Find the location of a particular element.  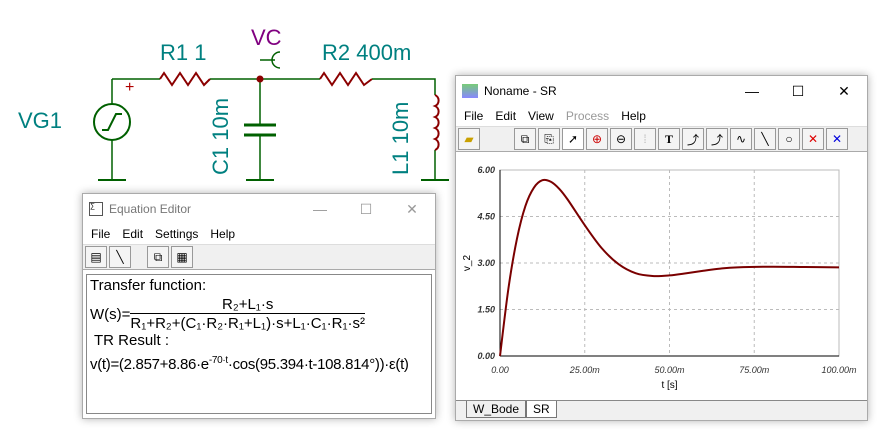

curve-query-icon: ⤴ is located at coordinates (717, 139).